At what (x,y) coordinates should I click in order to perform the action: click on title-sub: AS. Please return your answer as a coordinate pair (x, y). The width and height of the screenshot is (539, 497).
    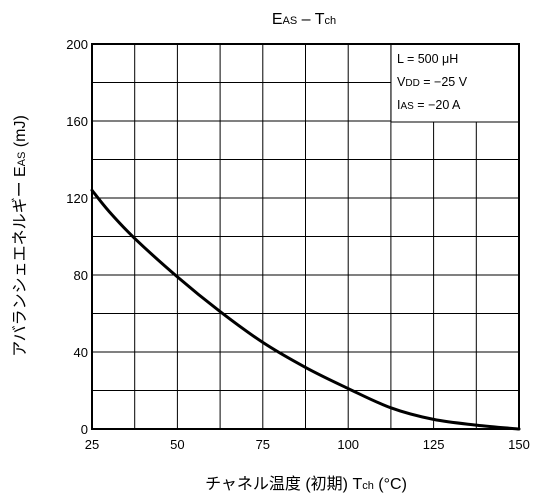
    Looking at the image, I should click on (290, 21).